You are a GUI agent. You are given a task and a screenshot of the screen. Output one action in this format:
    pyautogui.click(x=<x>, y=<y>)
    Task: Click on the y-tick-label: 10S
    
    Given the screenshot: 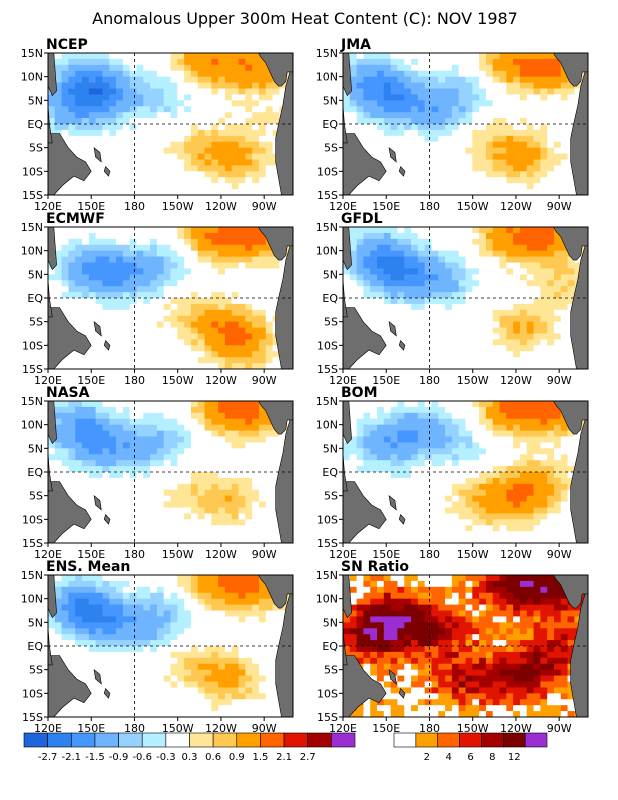 What is the action you would take?
    pyautogui.click(x=32, y=345)
    